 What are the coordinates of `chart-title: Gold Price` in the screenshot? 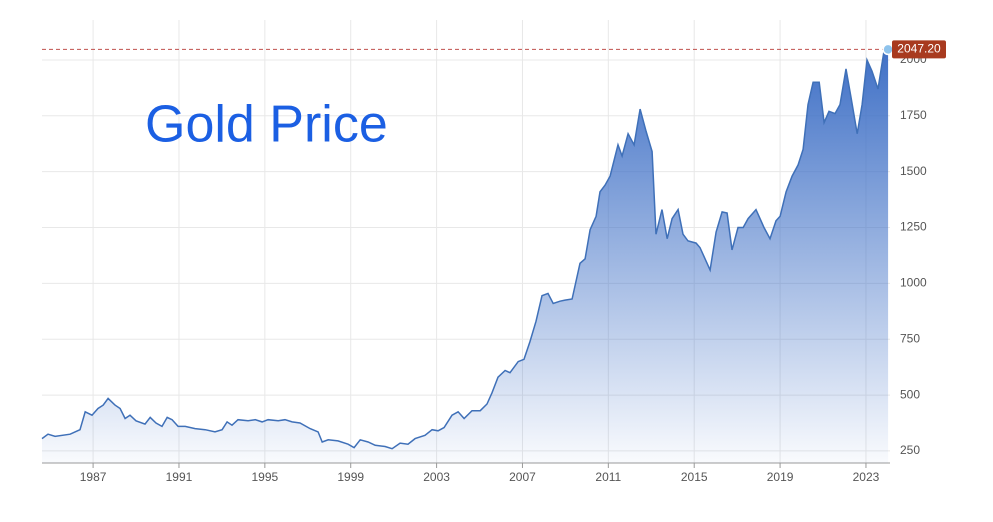 It's located at (266, 125).